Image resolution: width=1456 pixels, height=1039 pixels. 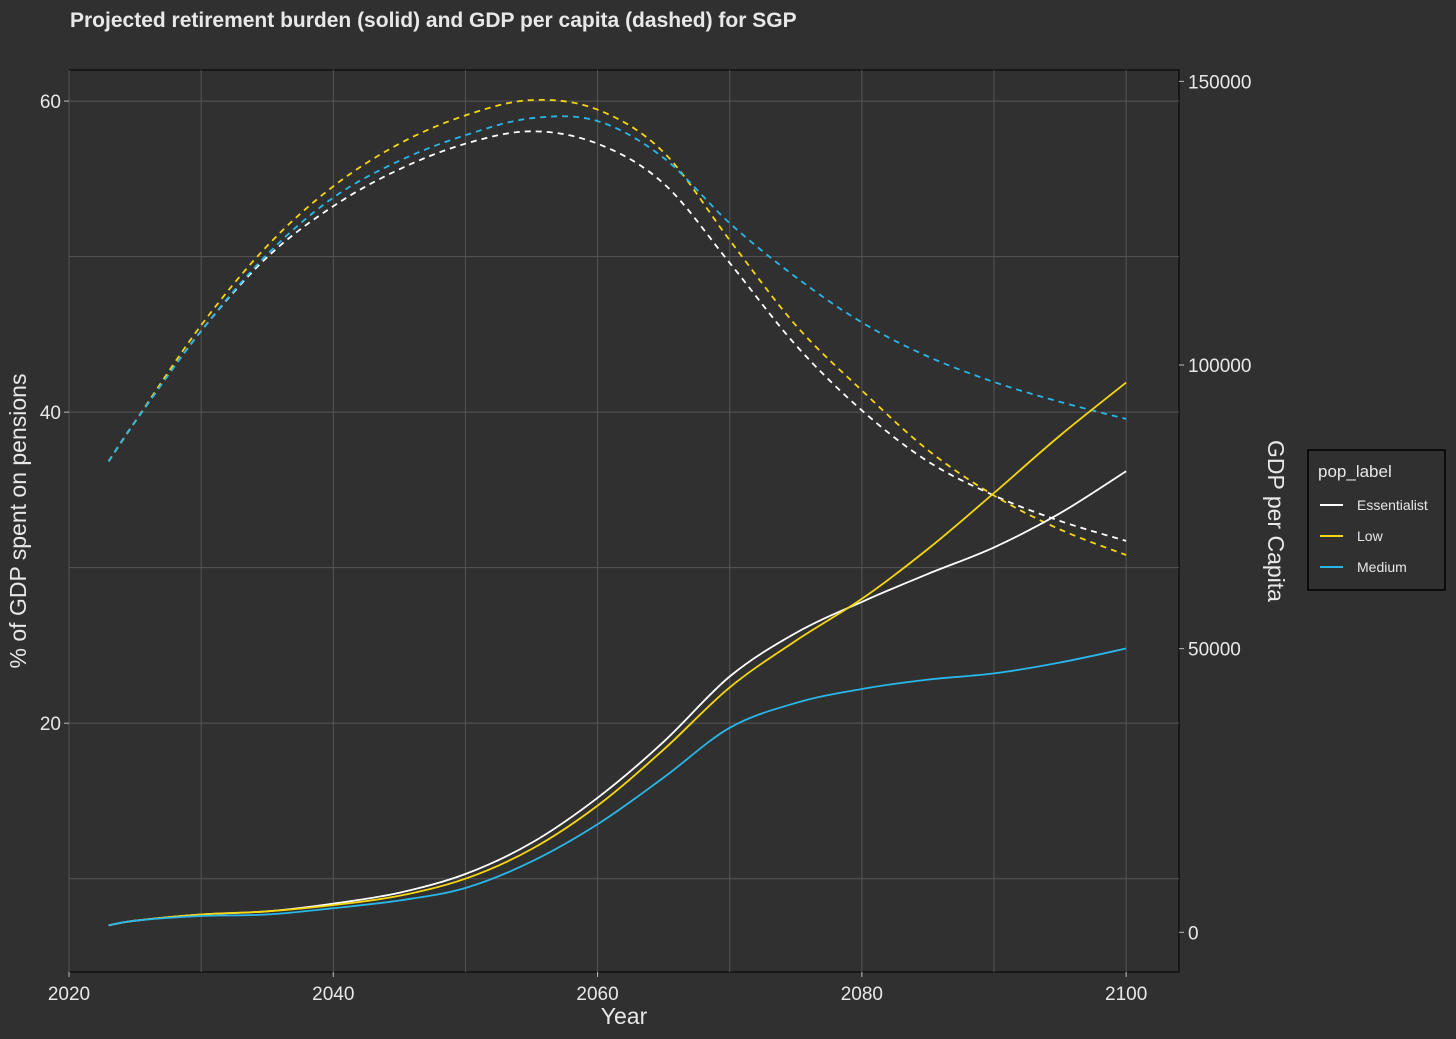 I want to click on legend-title: pop_label, so click(x=1355, y=471).